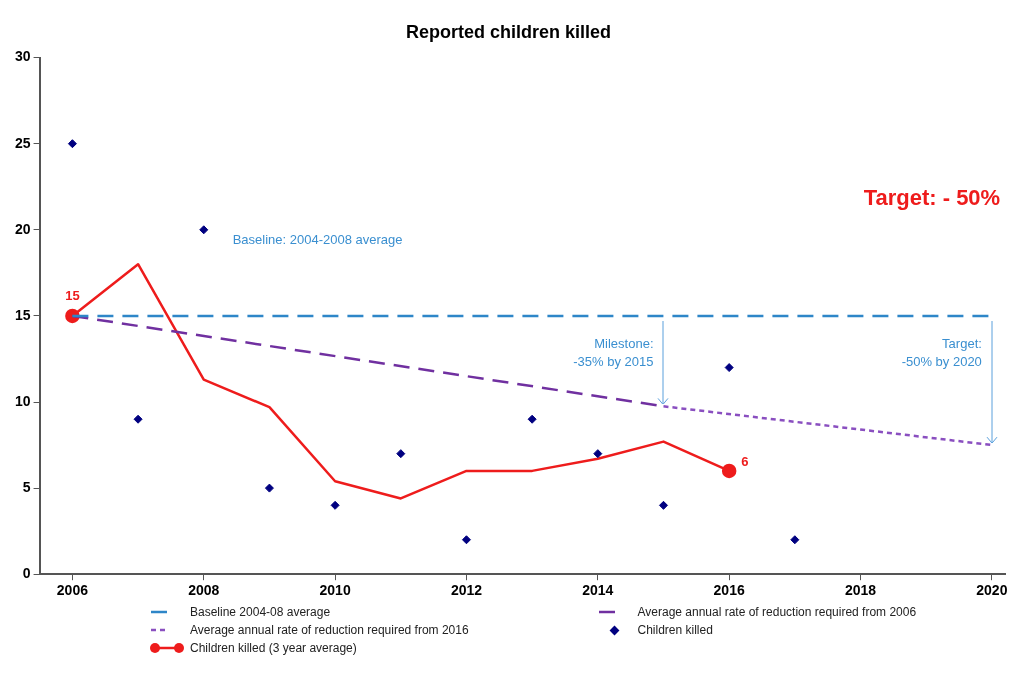  Describe the element at coordinates (22, 56) in the screenshot. I see `y-tick-label: 30` at that location.